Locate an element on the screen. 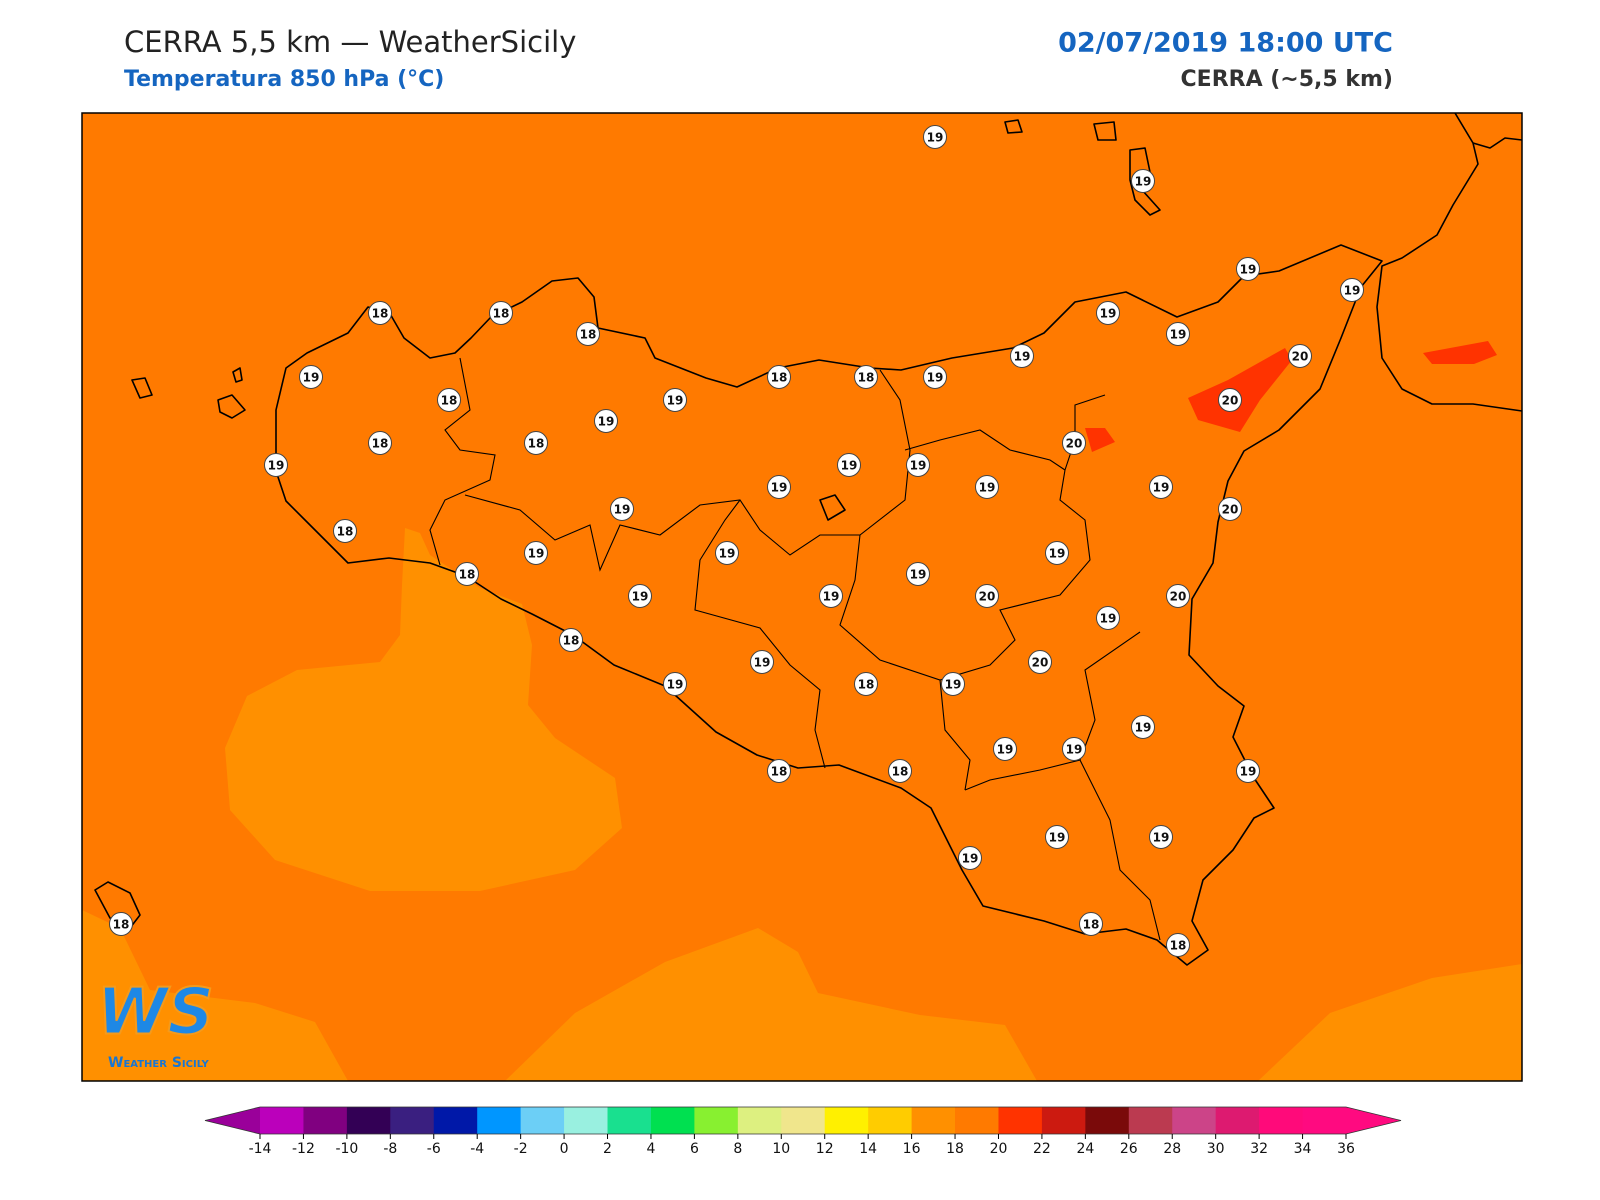  logo: WS Weather Sicily is located at coordinates (155, 1023).